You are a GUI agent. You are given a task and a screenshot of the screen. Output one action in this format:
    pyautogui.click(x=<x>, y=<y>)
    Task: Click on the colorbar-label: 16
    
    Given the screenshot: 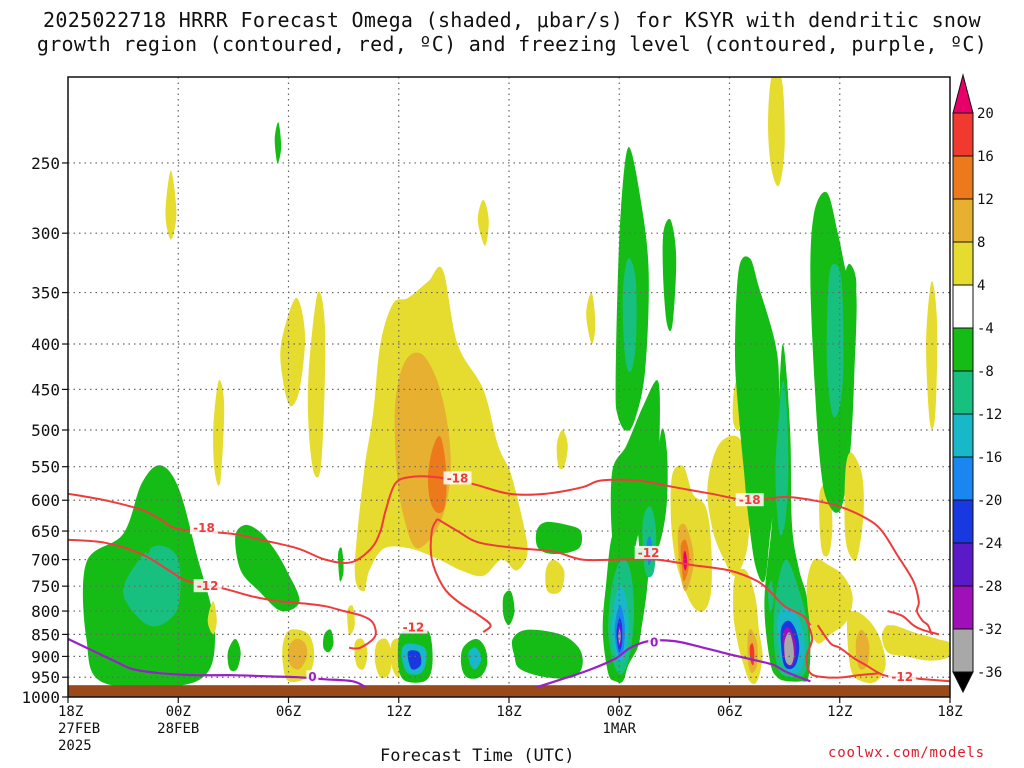 What is the action you would take?
    pyautogui.click(x=985, y=157)
    